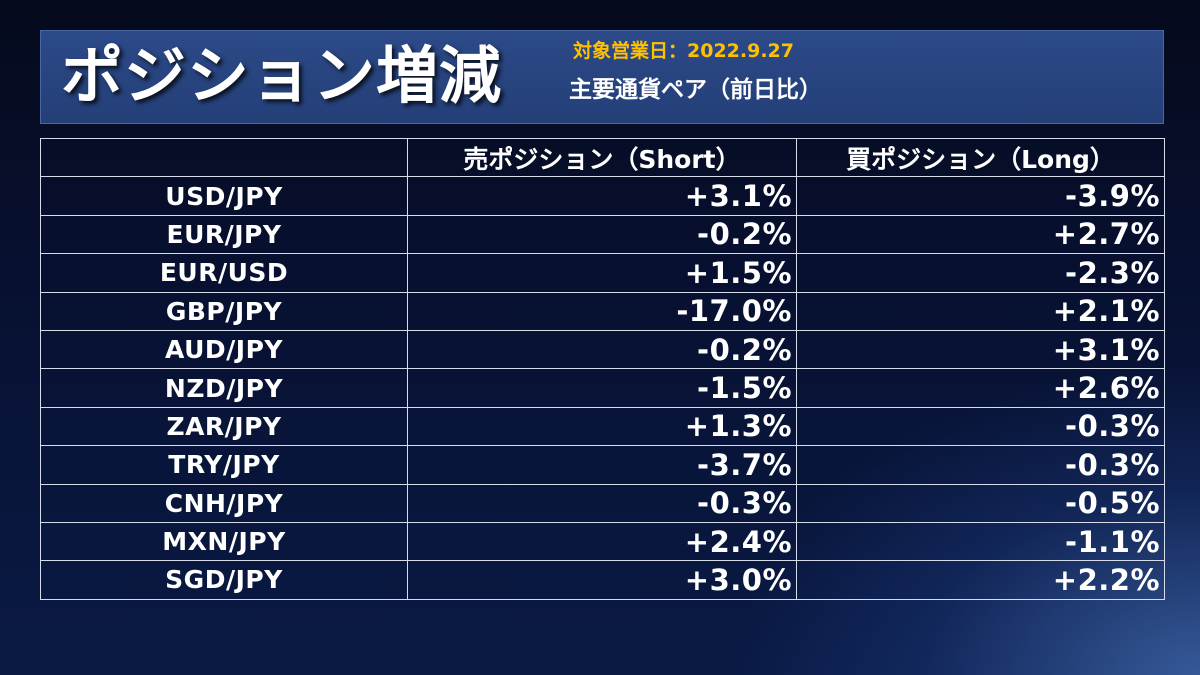 The height and width of the screenshot is (675, 1200). I want to click on long-change-cell: +2.1%, so click(980, 311).